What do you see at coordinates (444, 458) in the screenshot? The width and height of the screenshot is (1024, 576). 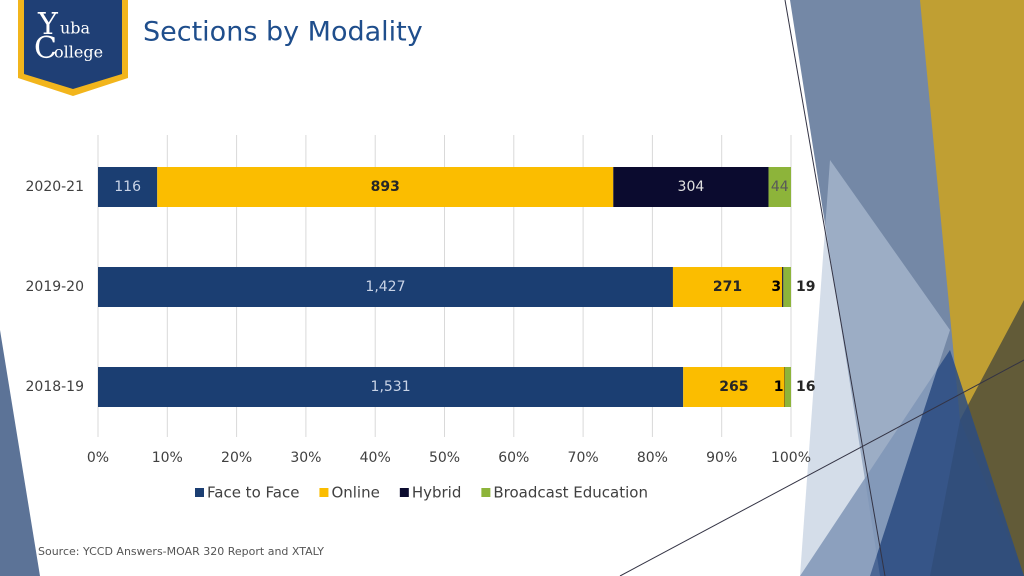 I see `x-tick-label: 50%` at bounding box center [444, 458].